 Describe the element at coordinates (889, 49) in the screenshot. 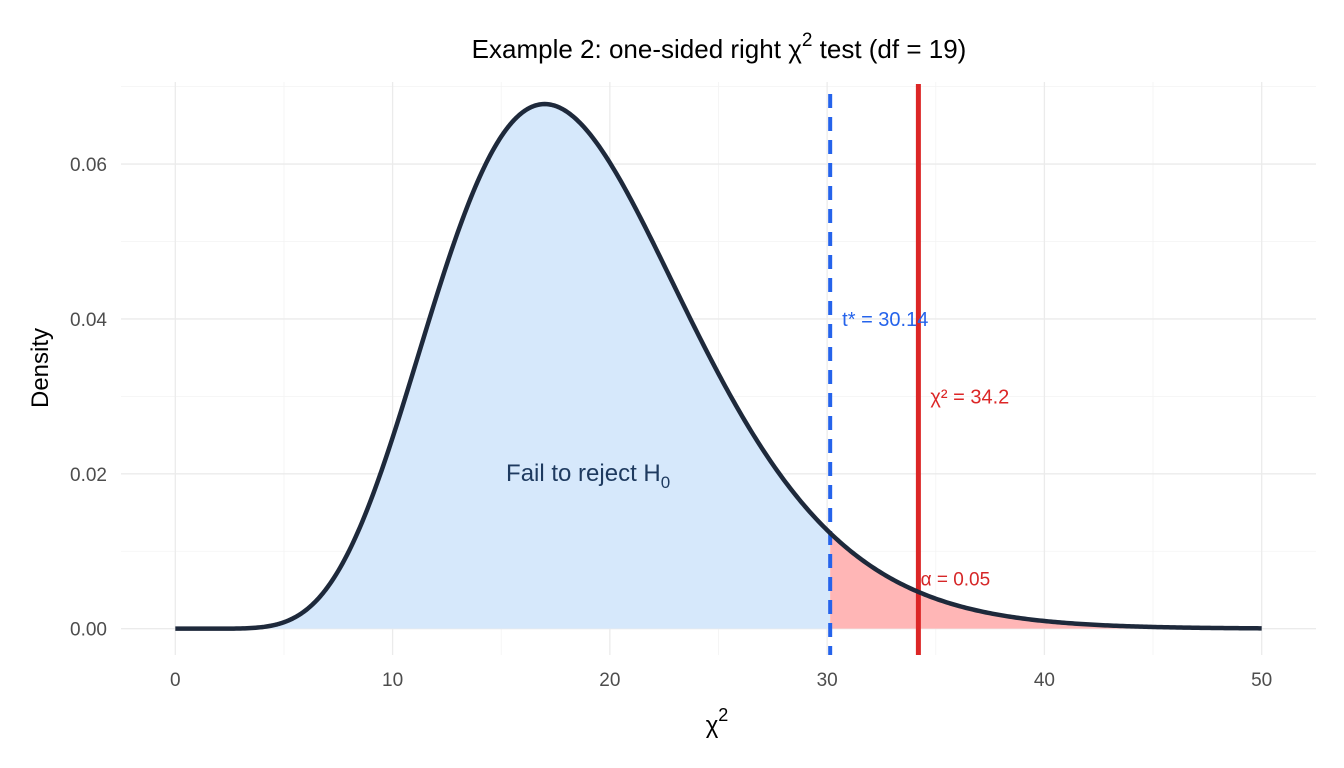

I see `chart-title-suffix: test (df = 19)` at that location.